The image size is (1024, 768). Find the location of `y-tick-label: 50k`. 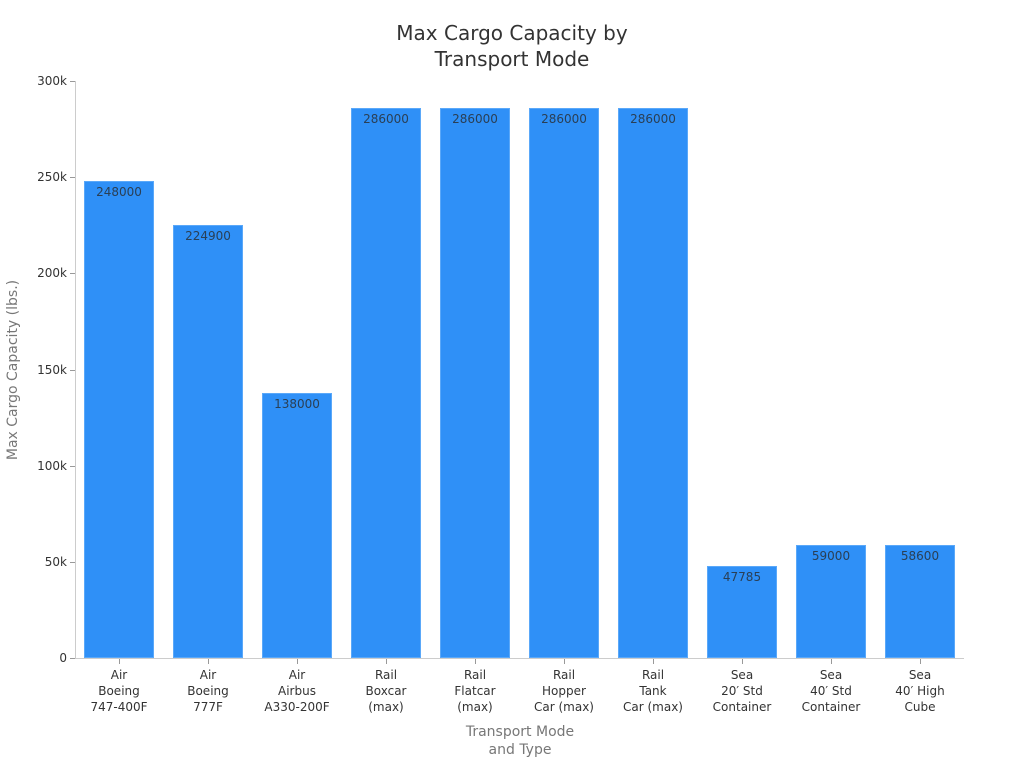

y-tick-label: 50k is located at coordinates (55, 562).